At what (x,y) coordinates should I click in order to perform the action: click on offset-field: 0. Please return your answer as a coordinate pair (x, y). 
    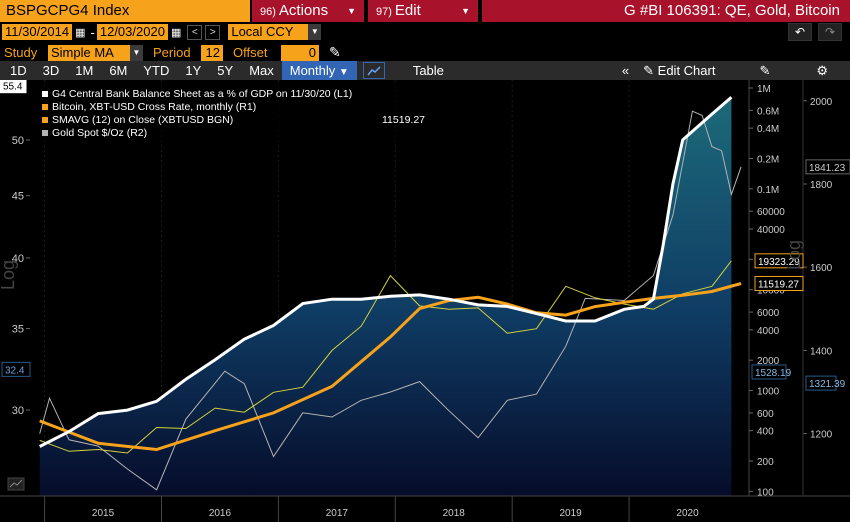
    Looking at the image, I should click on (300, 52).